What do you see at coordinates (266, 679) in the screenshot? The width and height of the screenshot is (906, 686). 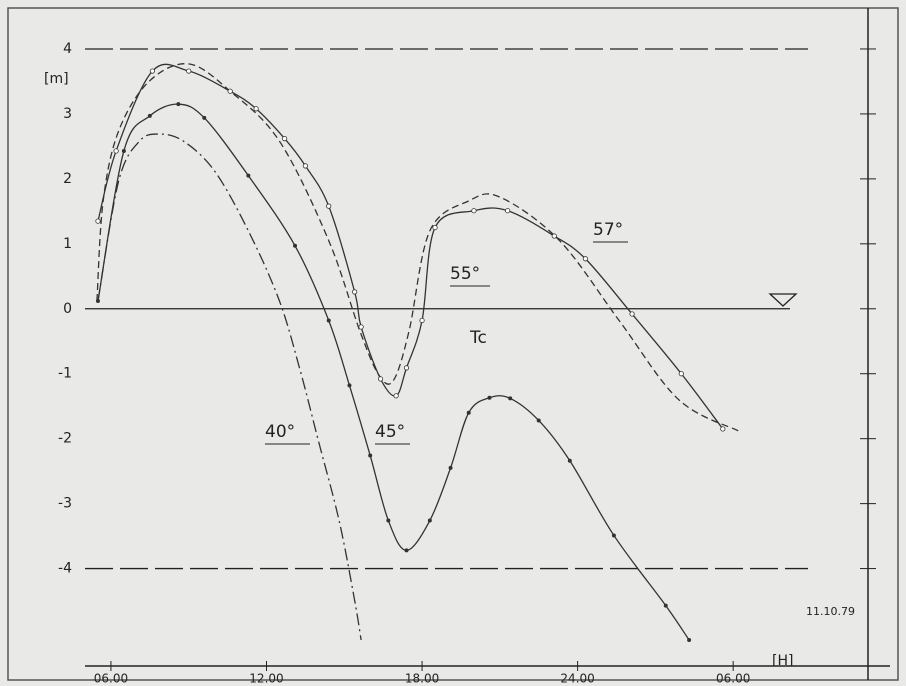 I see `x-tick-label: 12.00` at bounding box center [266, 679].